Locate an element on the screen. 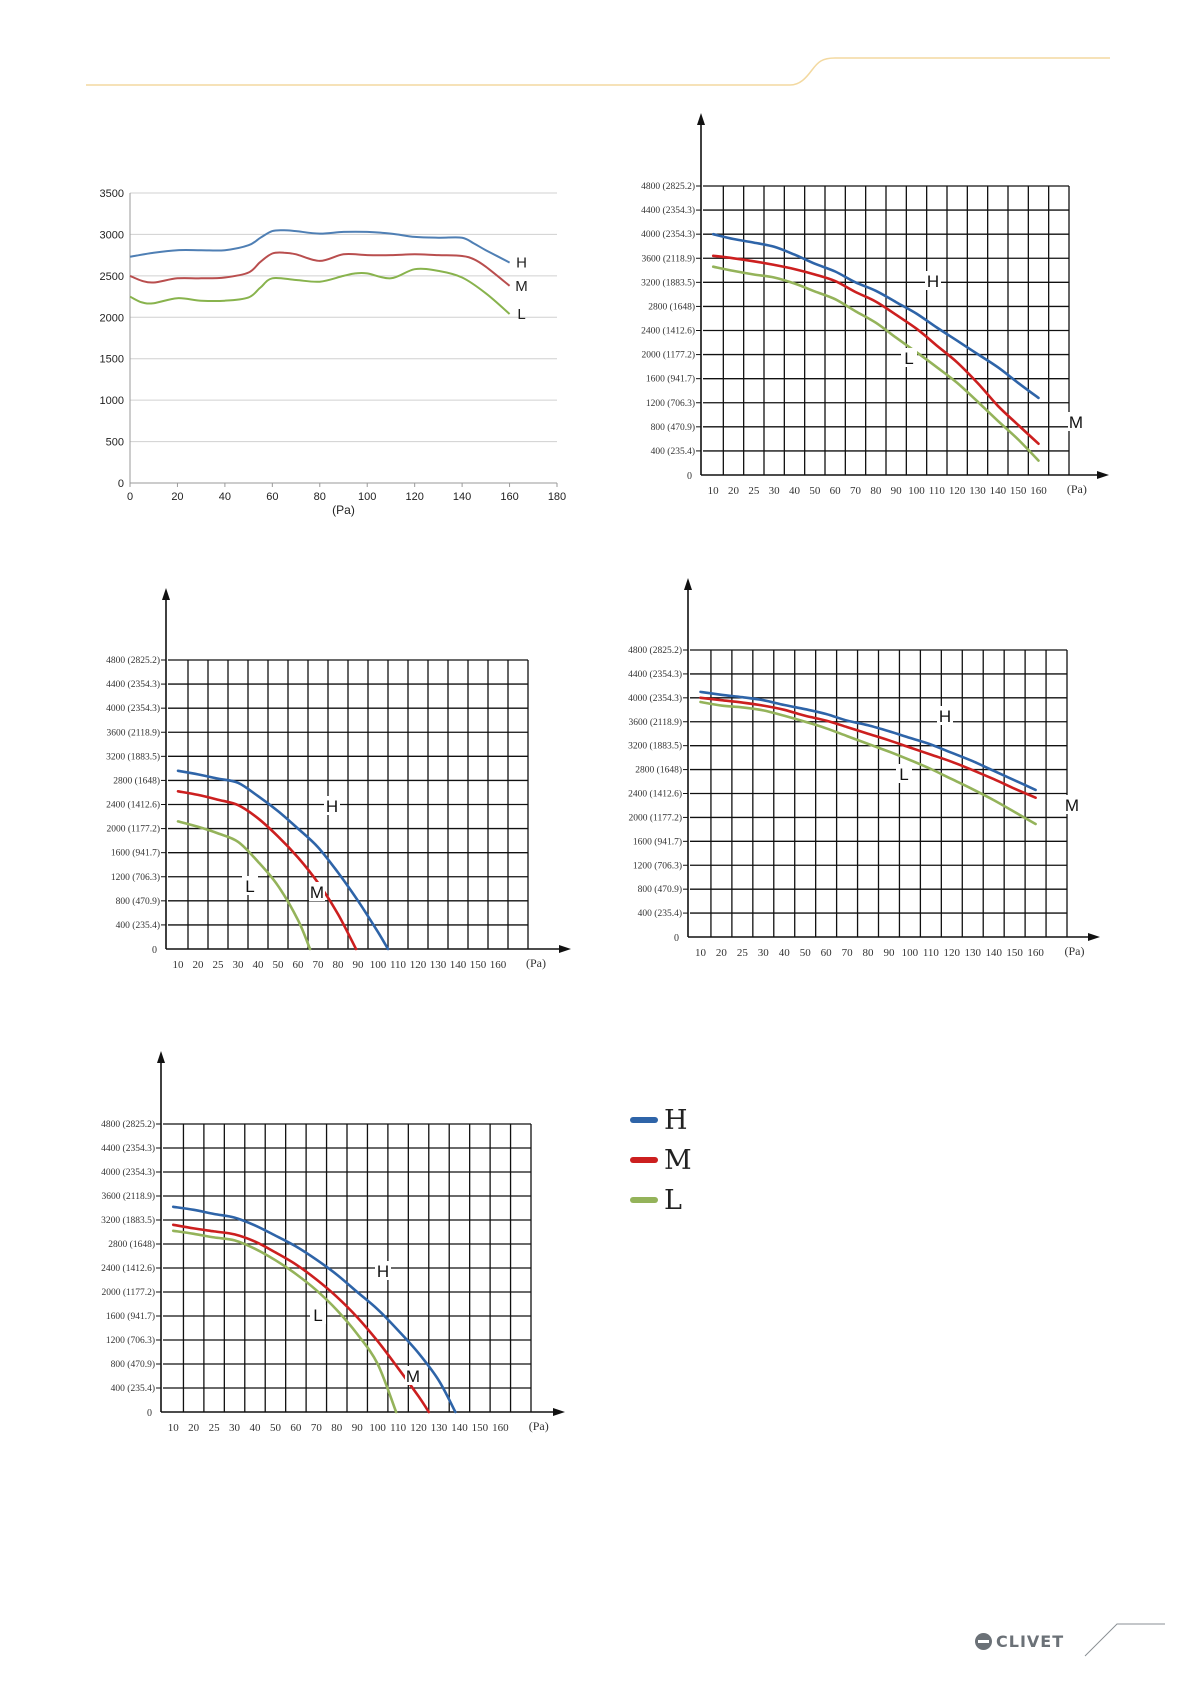 This screenshot has width=1191, height=1684. y-tick-label: 3500 is located at coordinates (112, 194).